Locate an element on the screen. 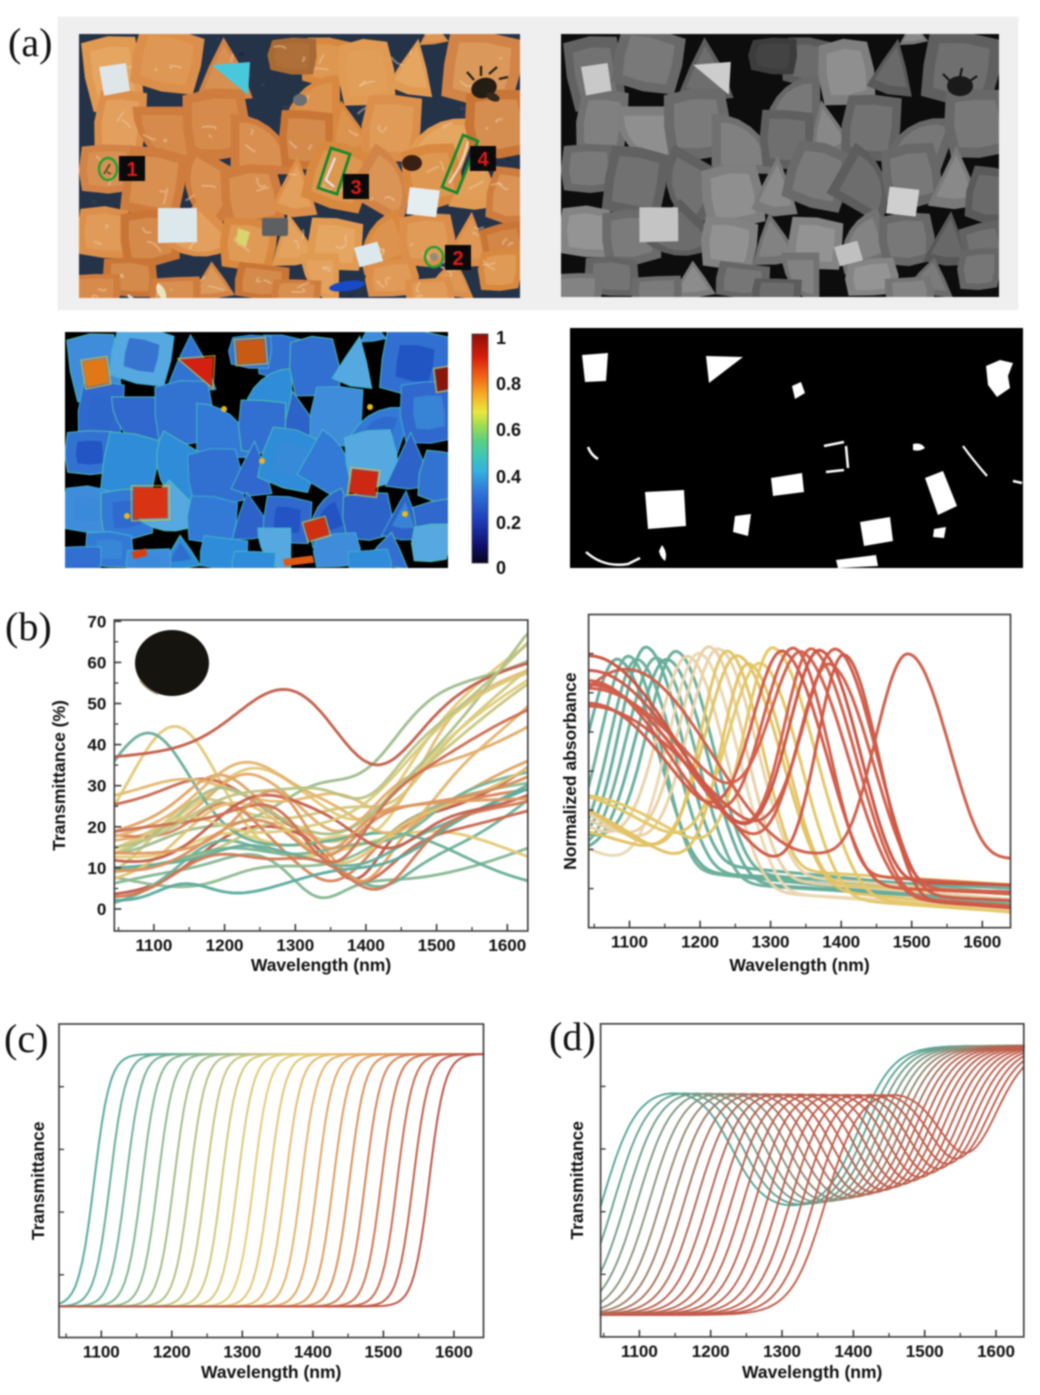  svg-text: 60 is located at coordinates (96, 662).